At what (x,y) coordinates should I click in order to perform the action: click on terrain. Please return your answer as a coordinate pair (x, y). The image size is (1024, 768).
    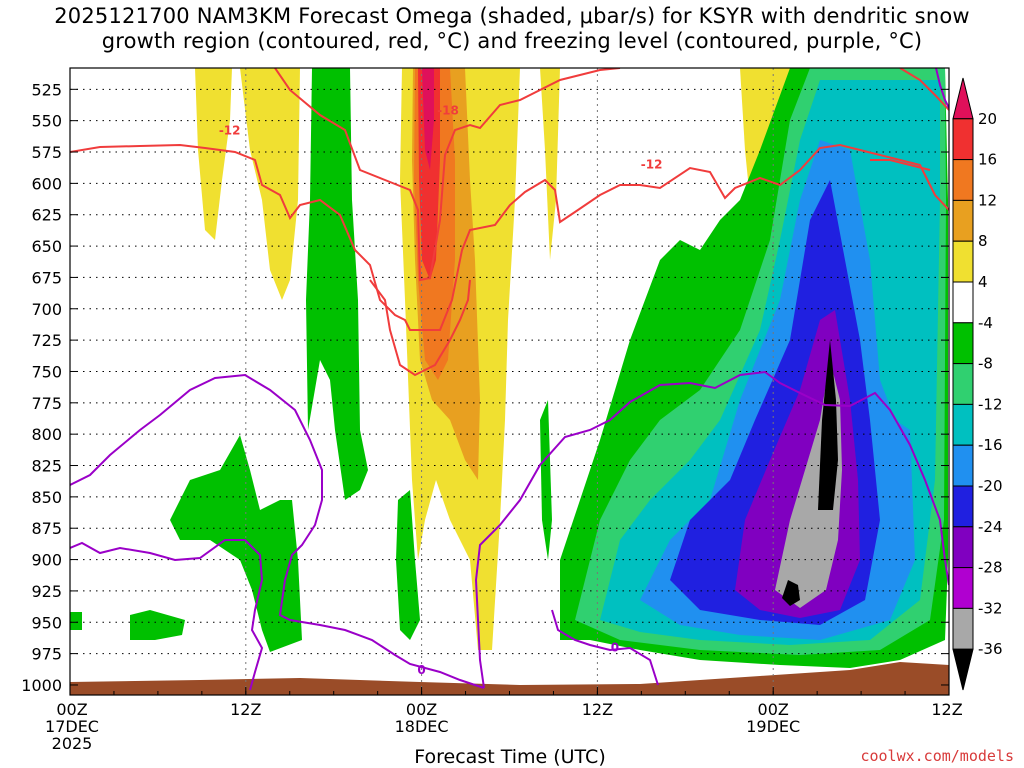
    Looking at the image, I should click on (509, 678).